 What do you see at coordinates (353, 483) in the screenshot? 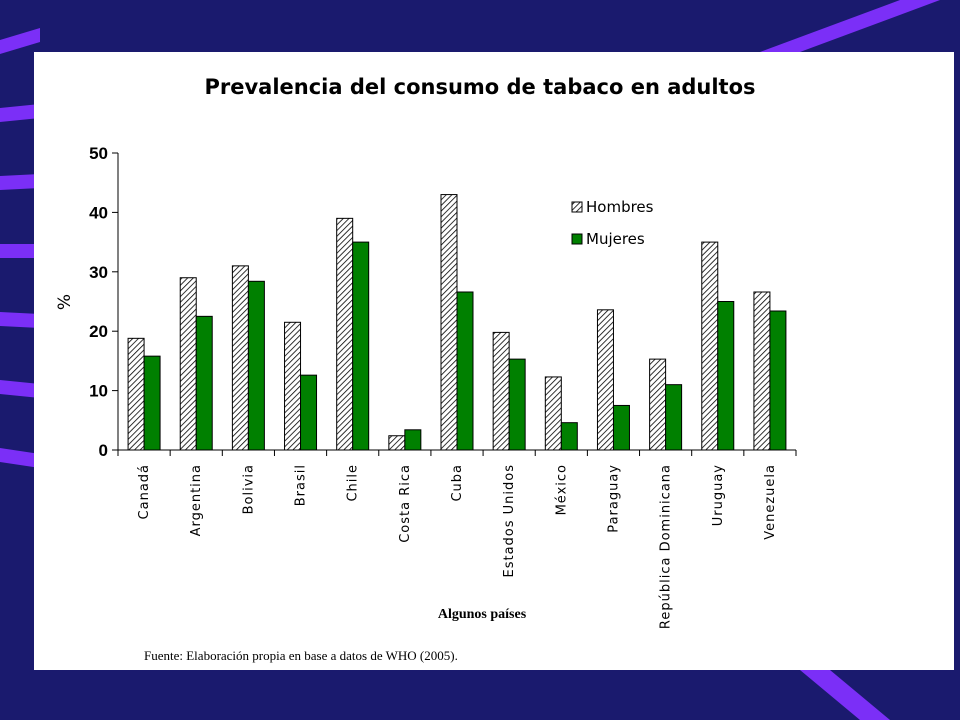
I see `category-label-4: Chile` at bounding box center [353, 483].